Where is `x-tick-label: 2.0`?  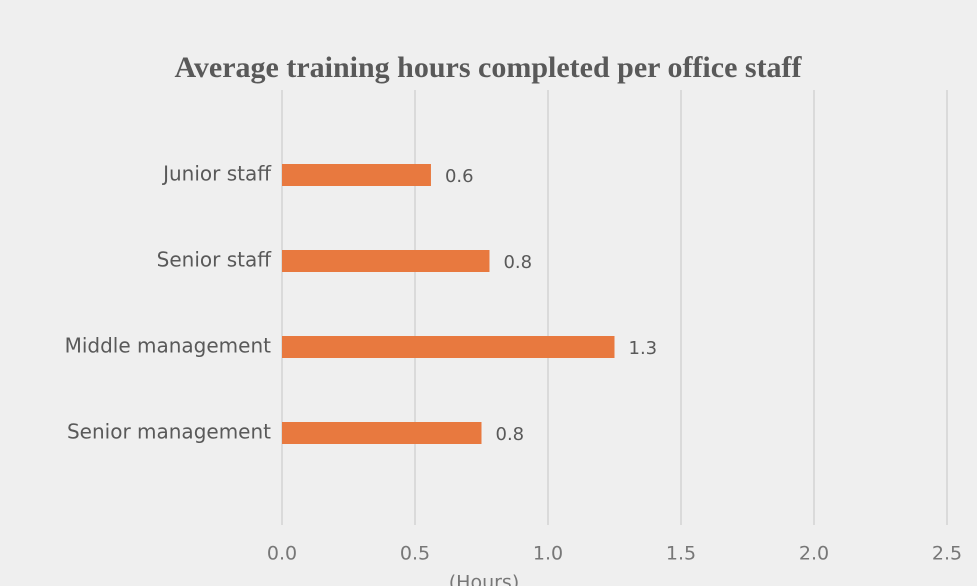
x-tick-label: 2.0 is located at coordinates (814, 554).